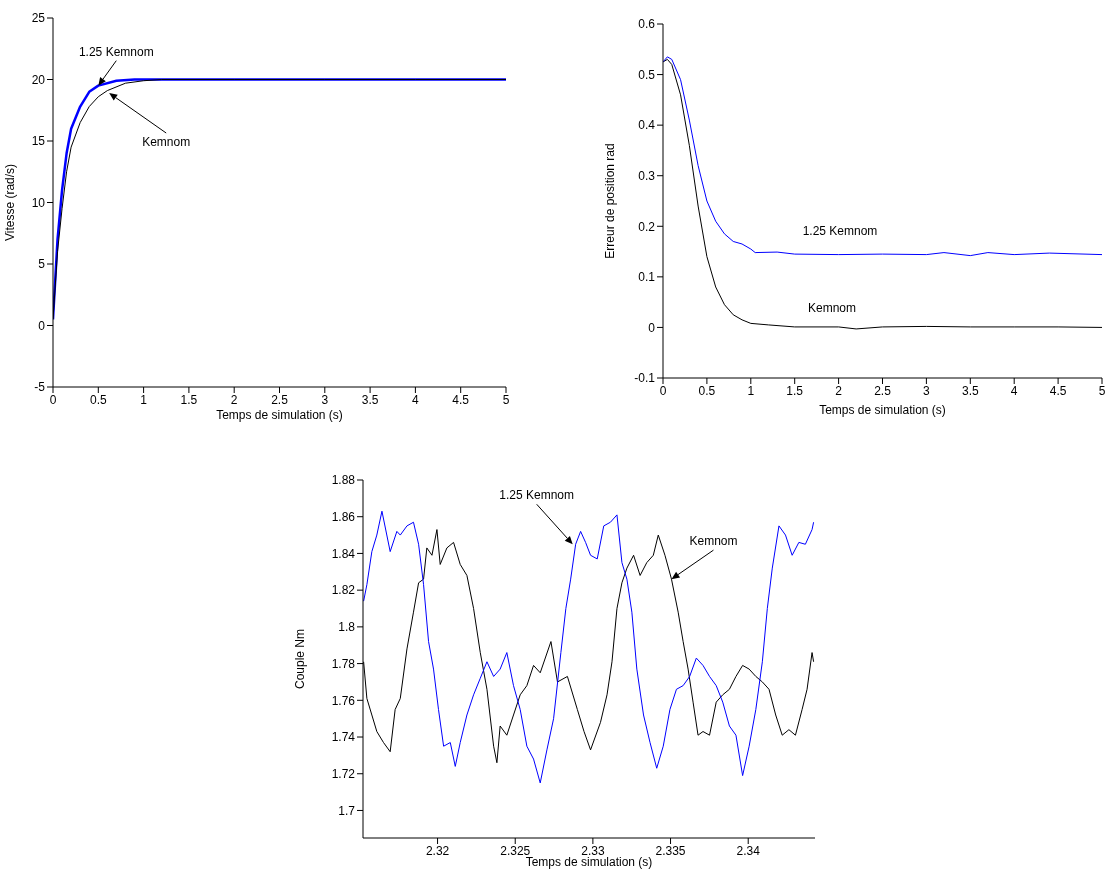  What do you see at coordinates (645, 378) in the screenshot?
I see `y-tick-label: -0.1` at bounding box center [645, 378].